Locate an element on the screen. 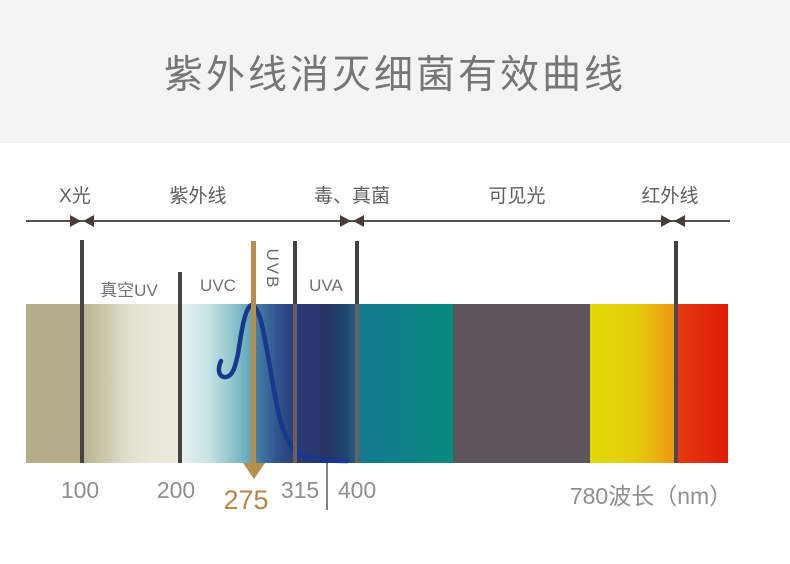 This screenshot has height=564, width=790. tick-200: 200 is located at coordinates (176, 490).